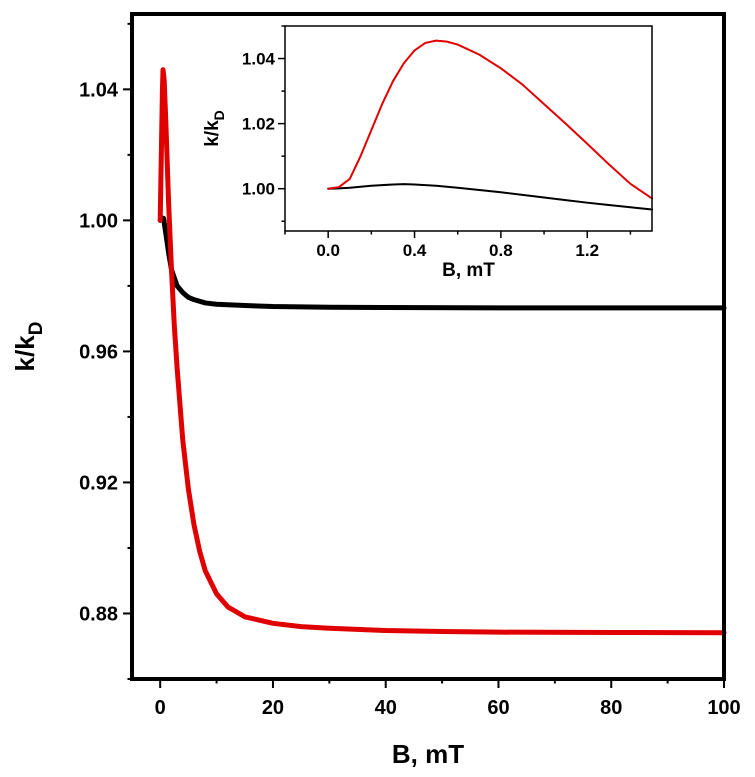 The width and height of the screenshot is (755, 777). I want to click on inset-y-tick-label: 1.00, so click(258, 189).